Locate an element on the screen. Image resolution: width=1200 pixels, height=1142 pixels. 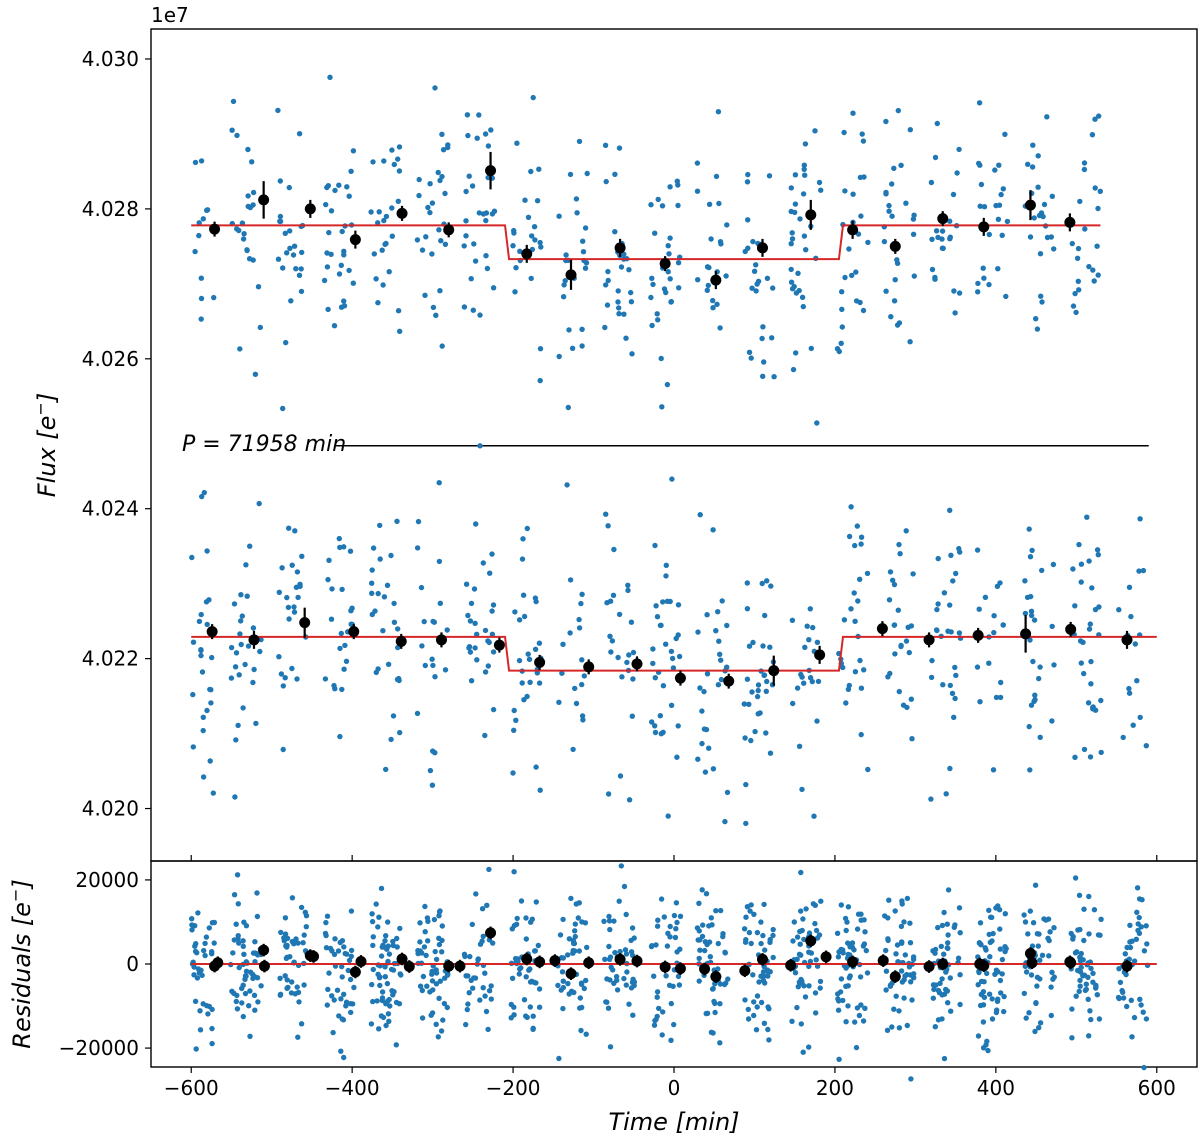
x-tick-label: −200 is located at coordinates (513, 1088).